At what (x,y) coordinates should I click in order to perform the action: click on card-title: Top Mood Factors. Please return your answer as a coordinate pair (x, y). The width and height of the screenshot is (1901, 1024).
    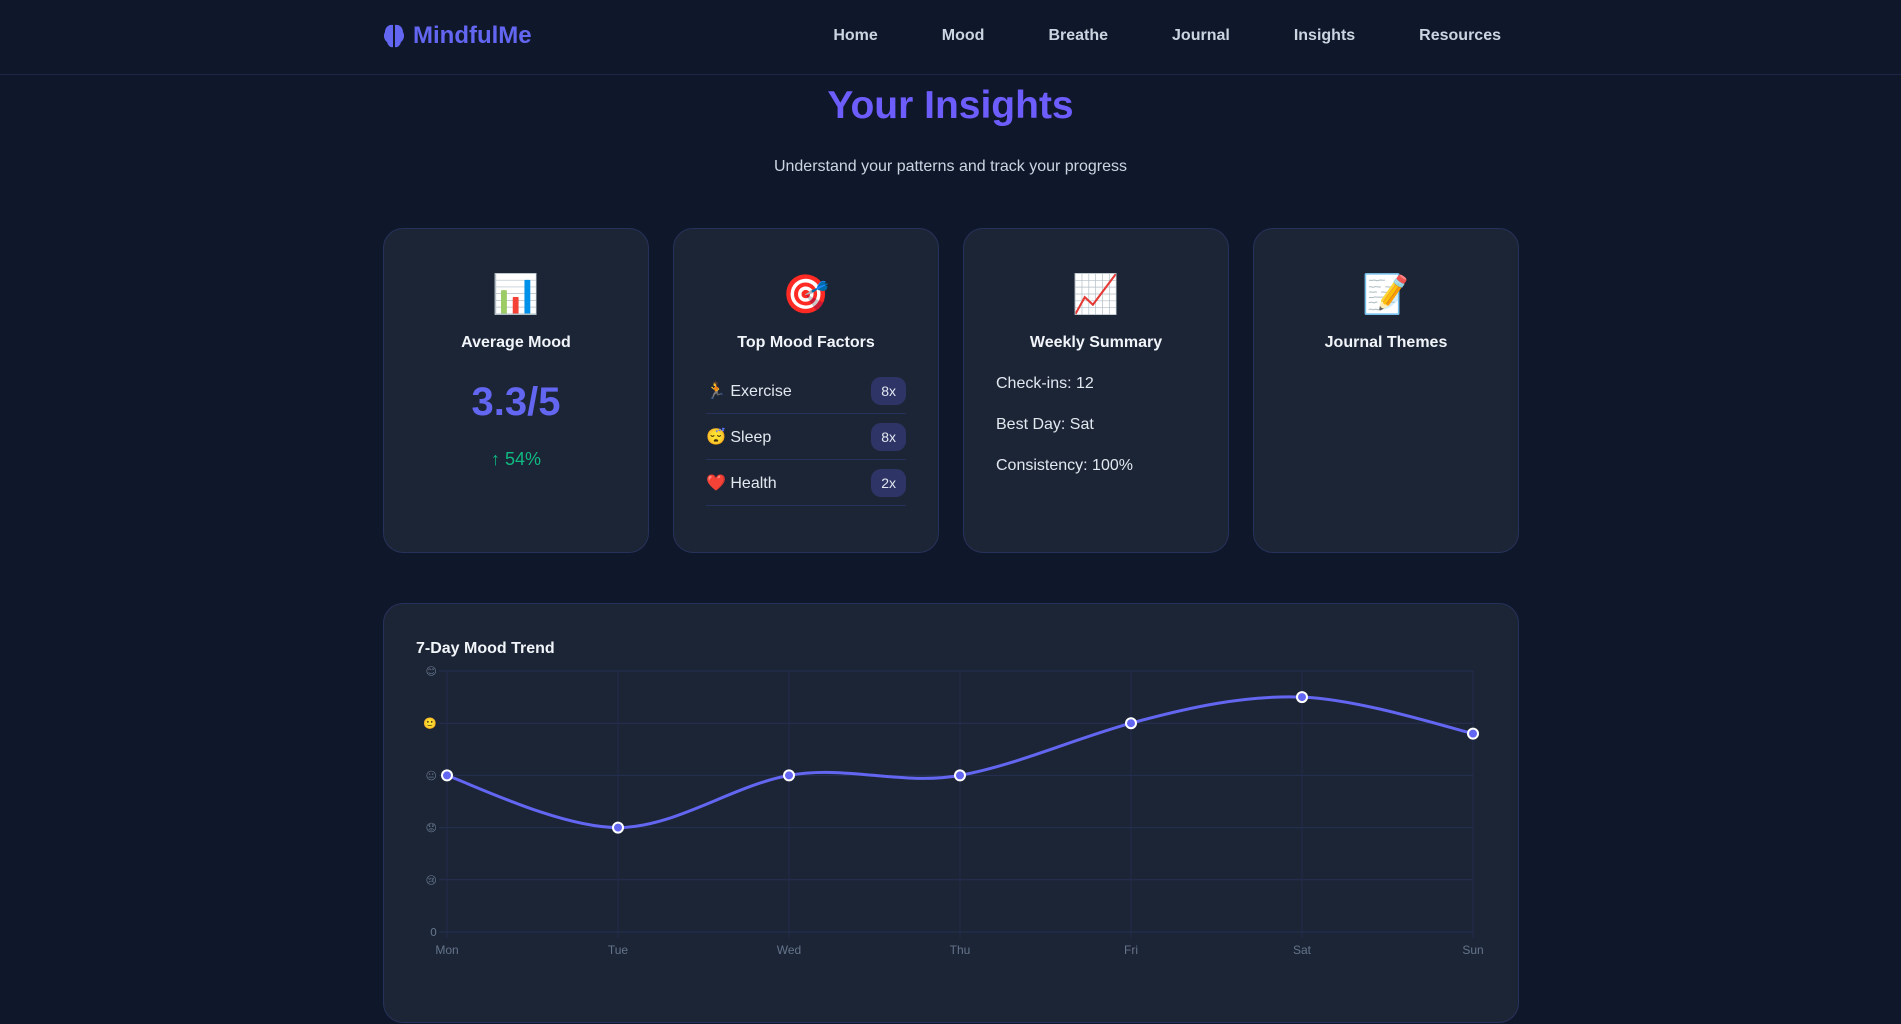
    Looking at the image, I should click on (806, 342).